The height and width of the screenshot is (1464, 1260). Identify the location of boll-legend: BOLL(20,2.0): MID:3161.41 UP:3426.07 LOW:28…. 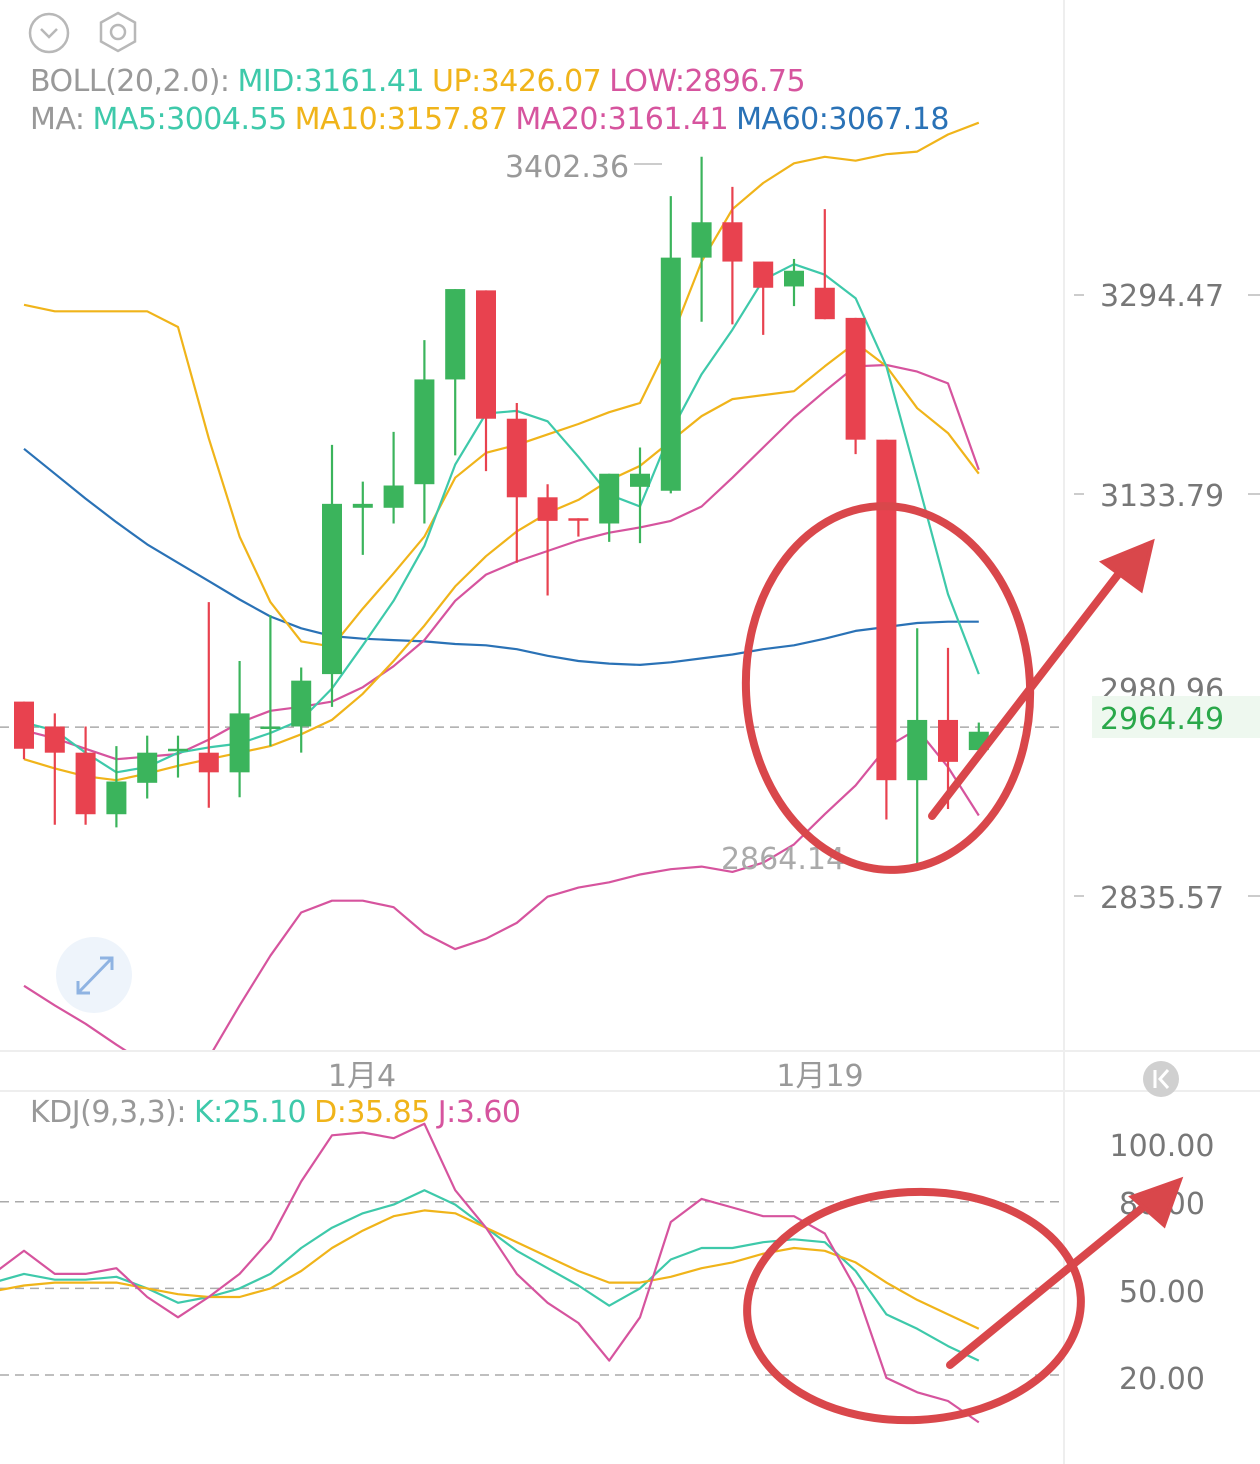
(421, 81).